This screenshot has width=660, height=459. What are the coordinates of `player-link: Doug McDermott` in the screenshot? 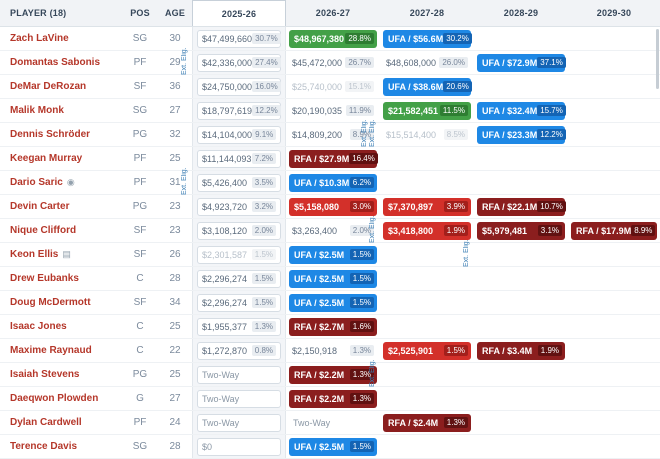 It's located at (50, 302).